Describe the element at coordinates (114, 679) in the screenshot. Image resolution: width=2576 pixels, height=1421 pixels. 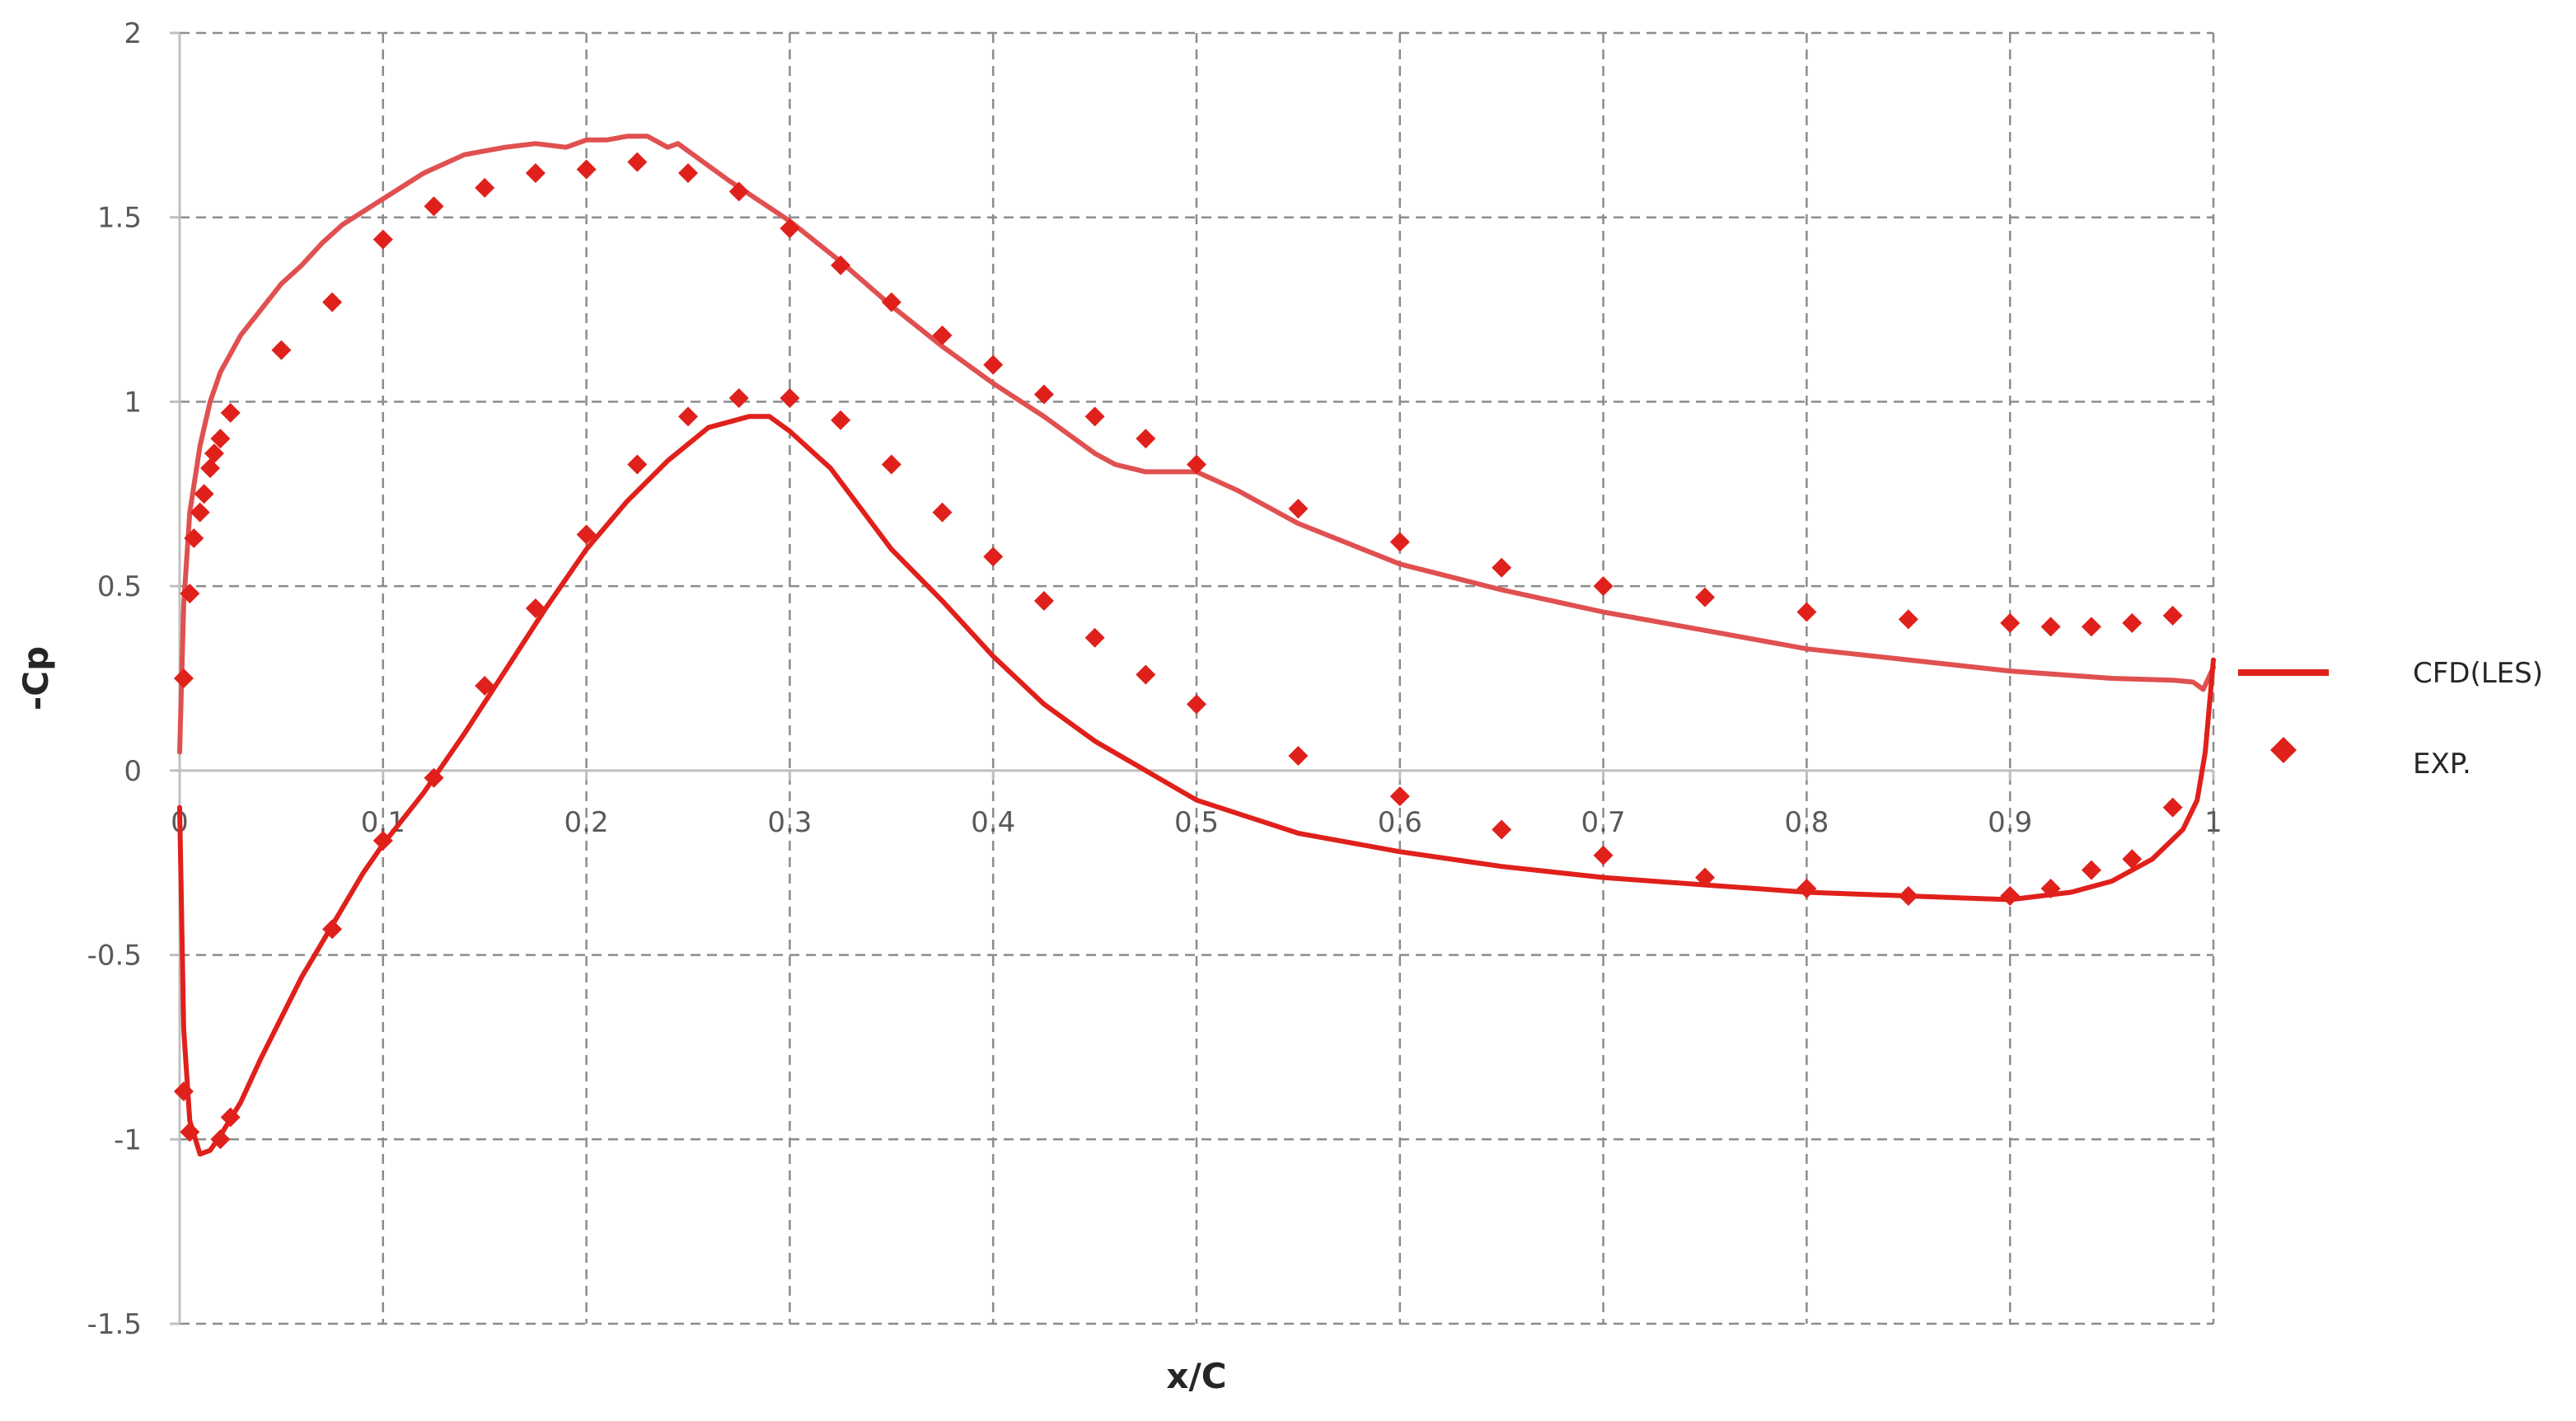
I see `y-tick-labels: -1.5 -1 -0.5 0 0.5 1 1.5 2` at that location.